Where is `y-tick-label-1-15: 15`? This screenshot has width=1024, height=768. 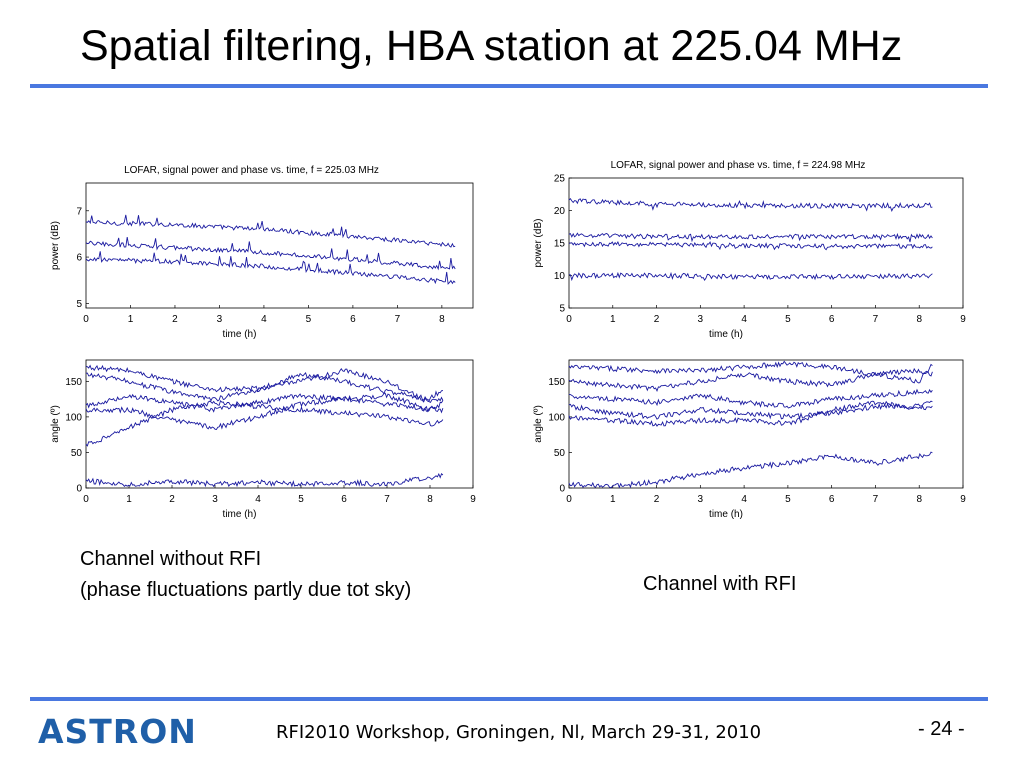
y-tick-label-1-15: 15 is located at coordinates (560, 244).